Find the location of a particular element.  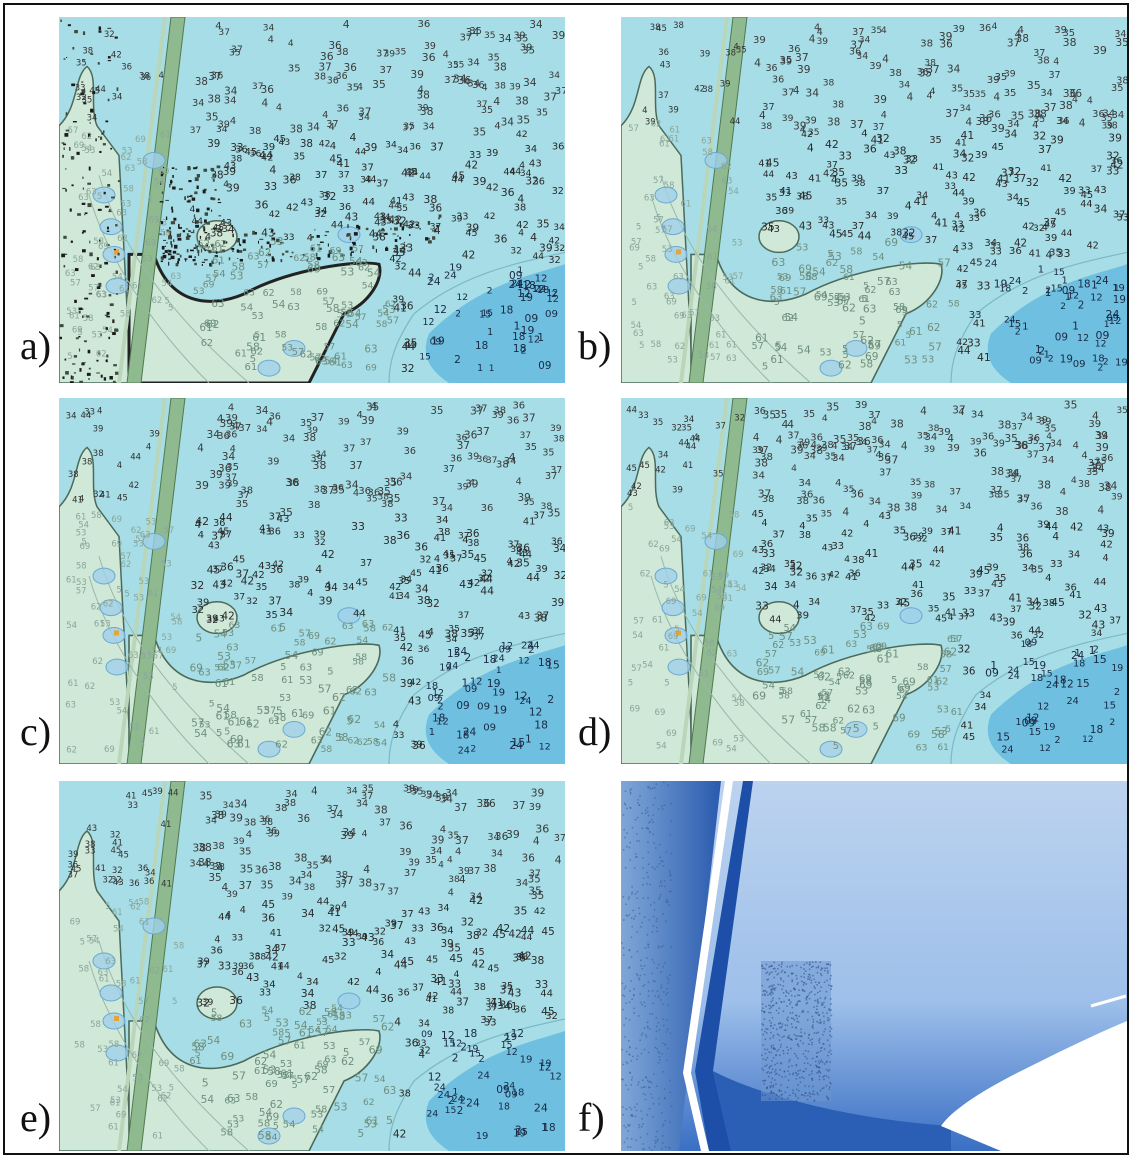

sounding-label: 61 is located at coordinates (135, 982).